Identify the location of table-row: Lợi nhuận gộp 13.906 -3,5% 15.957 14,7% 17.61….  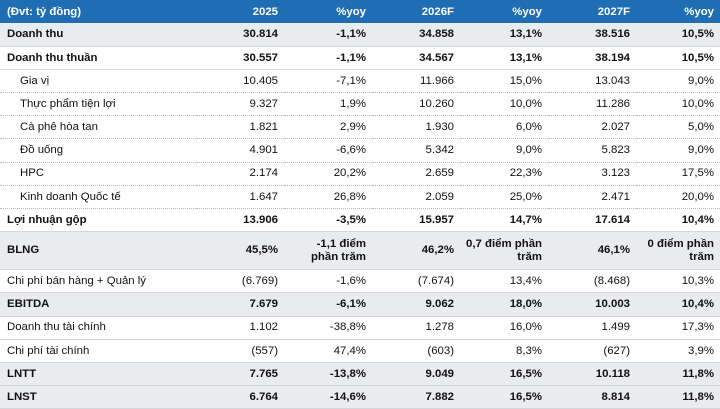
(360, 220).